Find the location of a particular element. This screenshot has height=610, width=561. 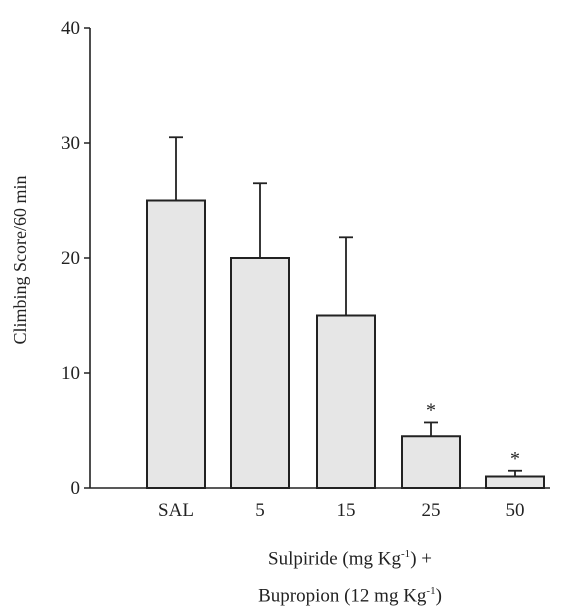

x-axis-label-line2-sup: -1 is located at coordinates (431, 591).